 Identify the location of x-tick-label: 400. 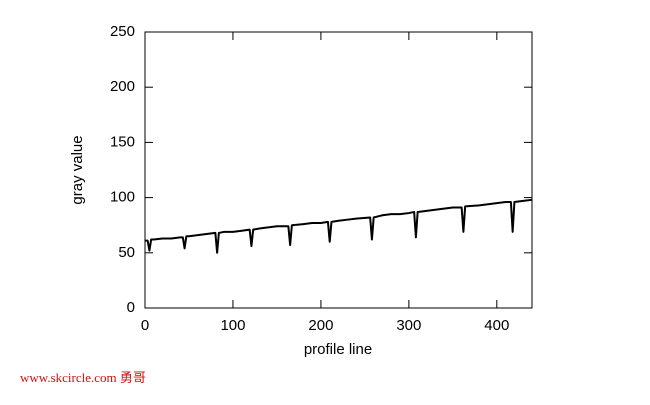
(496, 325).